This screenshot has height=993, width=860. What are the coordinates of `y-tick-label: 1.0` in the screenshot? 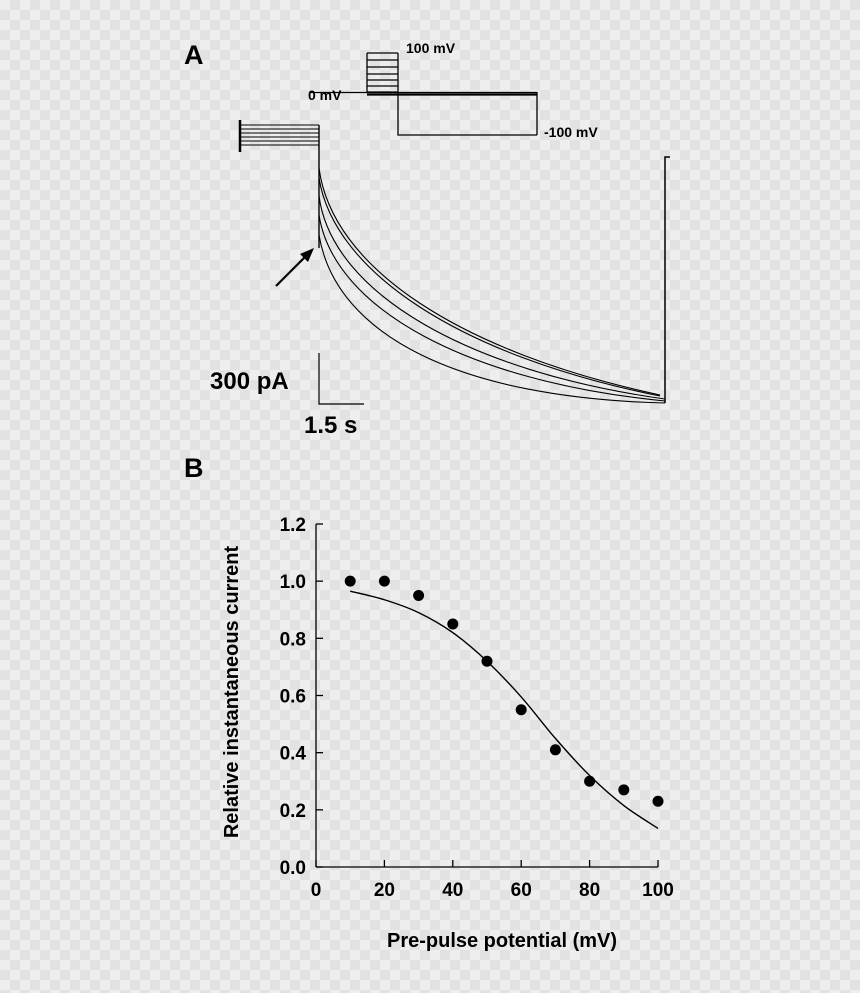 It's located at (293, 582).